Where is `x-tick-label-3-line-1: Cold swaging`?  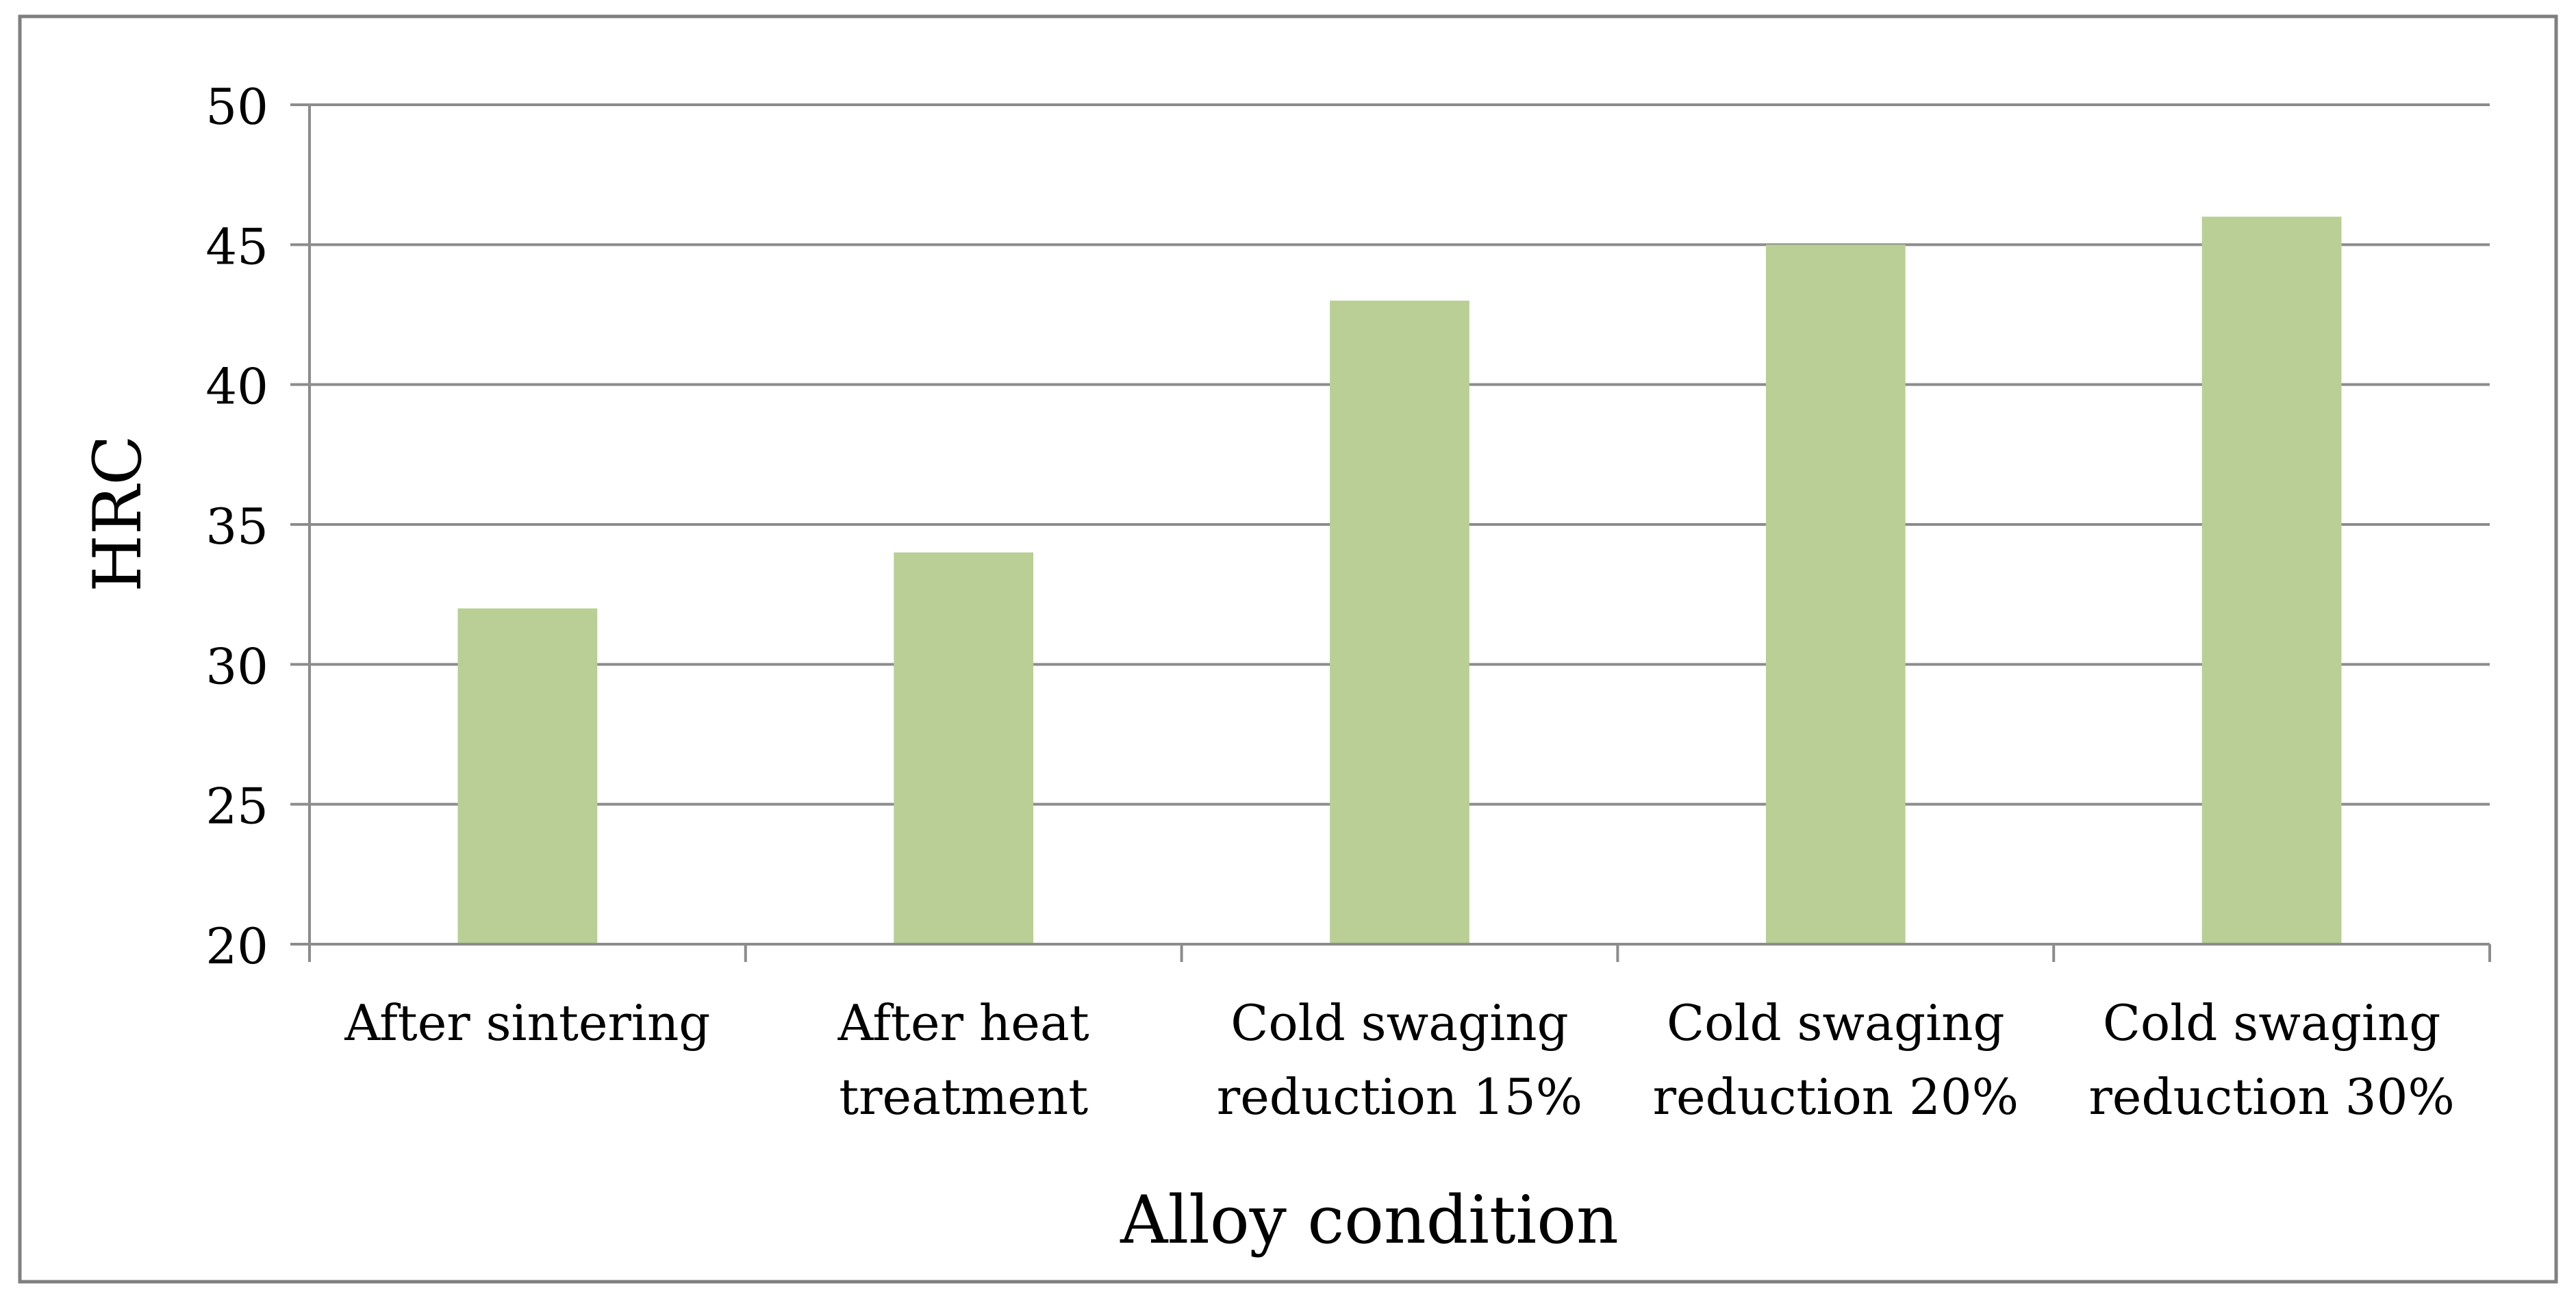
x-tick-label-3-line-1: Cold swaging is located at coordinates (1399, 1023).